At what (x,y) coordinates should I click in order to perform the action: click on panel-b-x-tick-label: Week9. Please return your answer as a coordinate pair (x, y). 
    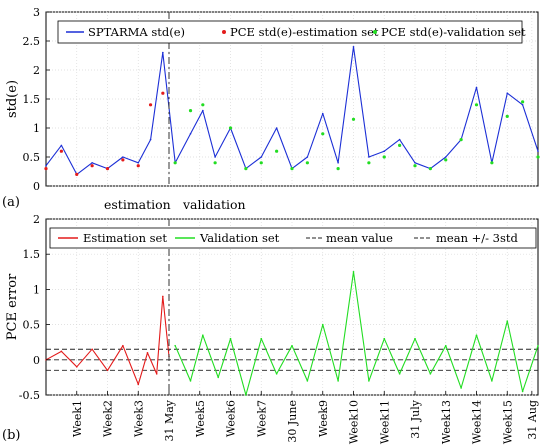
    Looking at the image, I should click on (323, 418).